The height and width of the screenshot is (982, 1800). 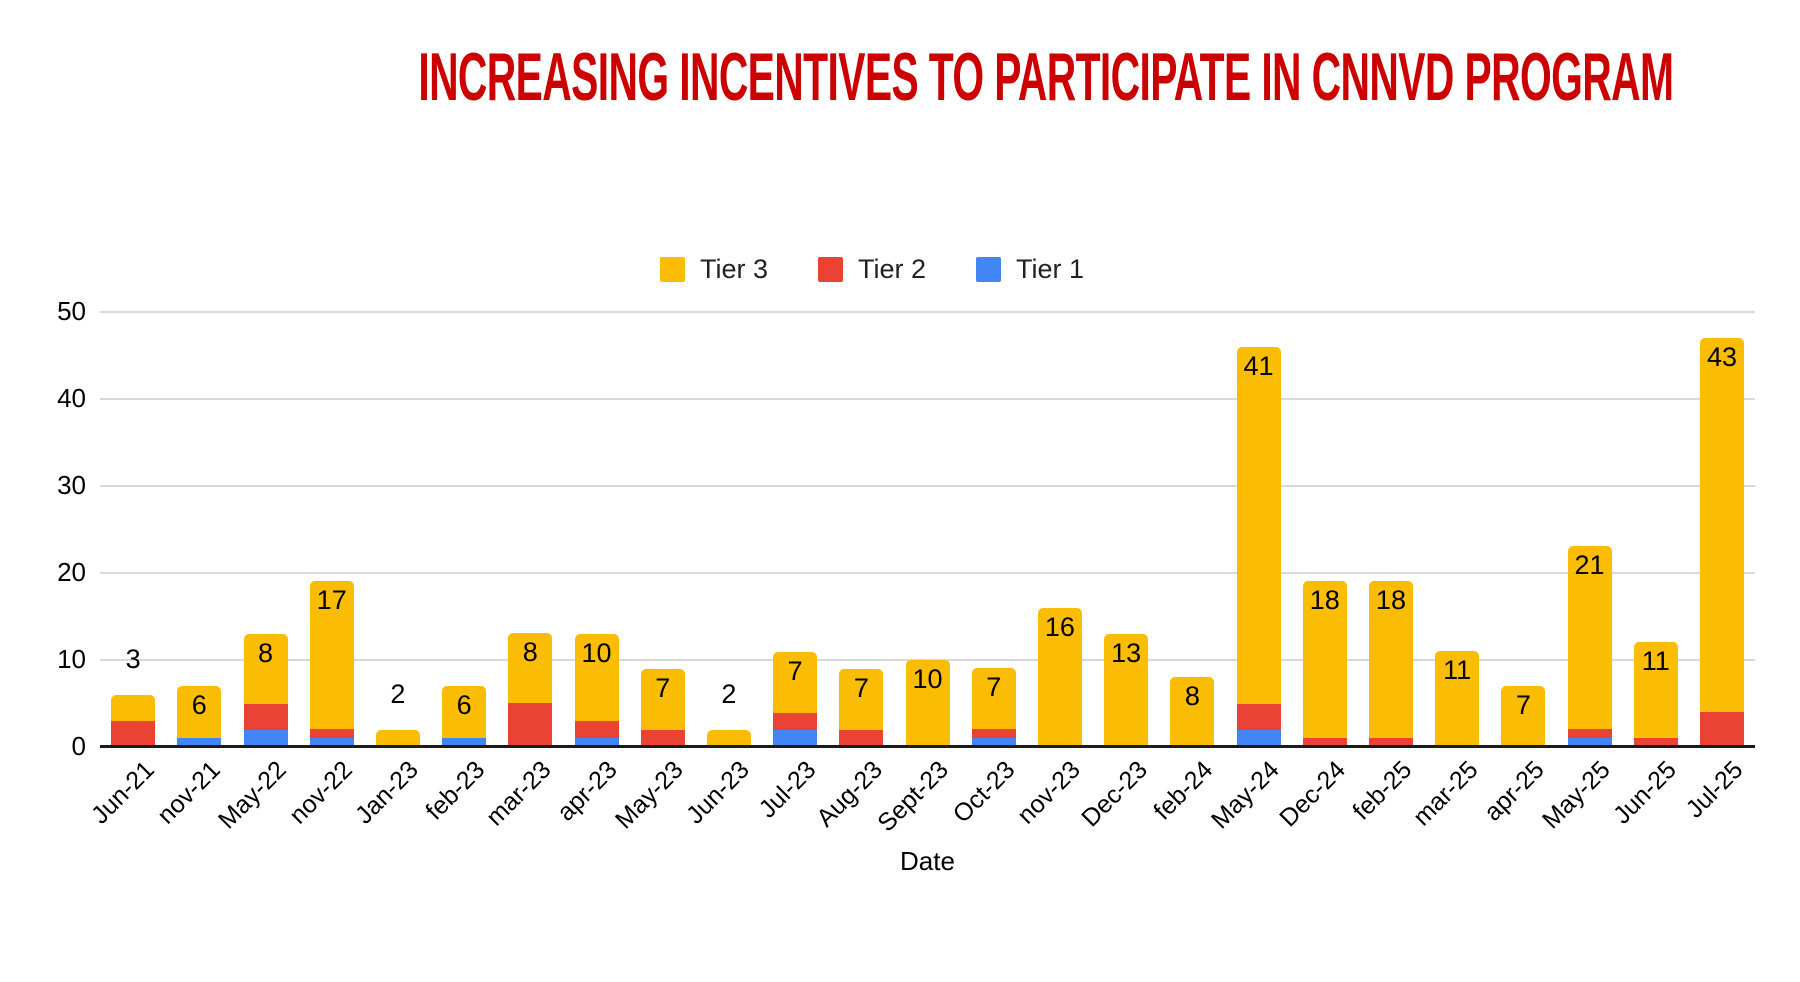 I want to click on bar-slot-nov-22: 17, so click(x=332, y=529).